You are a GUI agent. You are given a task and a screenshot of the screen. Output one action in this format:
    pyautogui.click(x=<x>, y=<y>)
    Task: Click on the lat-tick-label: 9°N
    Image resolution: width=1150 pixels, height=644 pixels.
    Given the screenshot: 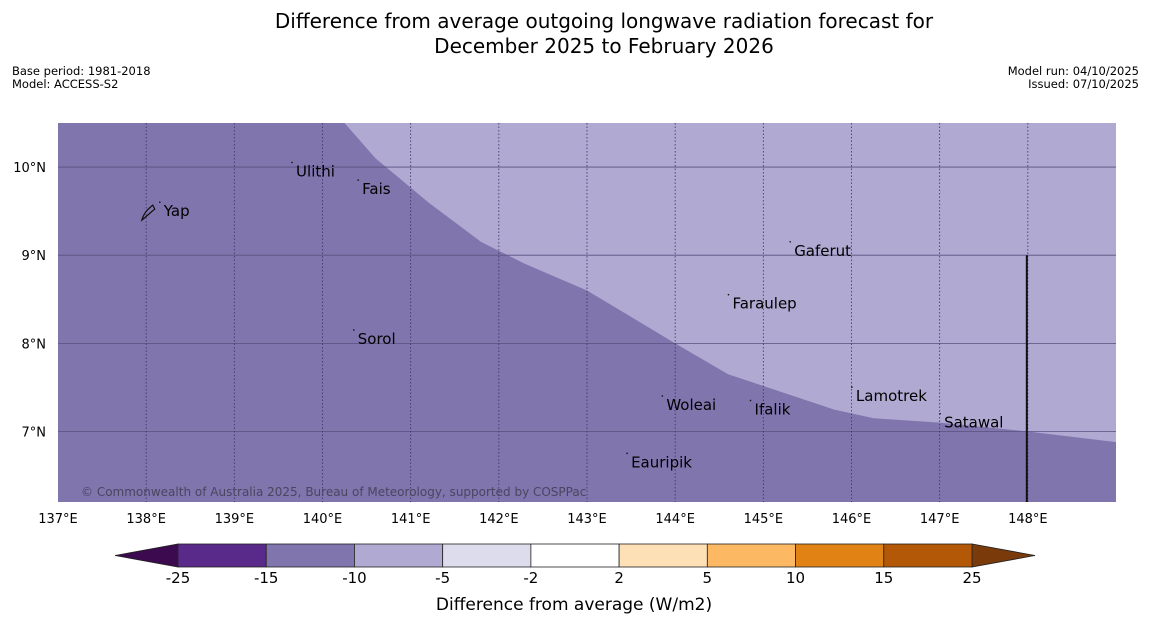 What is the action you would take?
    pyautogui.click(x=34, y=256)
    